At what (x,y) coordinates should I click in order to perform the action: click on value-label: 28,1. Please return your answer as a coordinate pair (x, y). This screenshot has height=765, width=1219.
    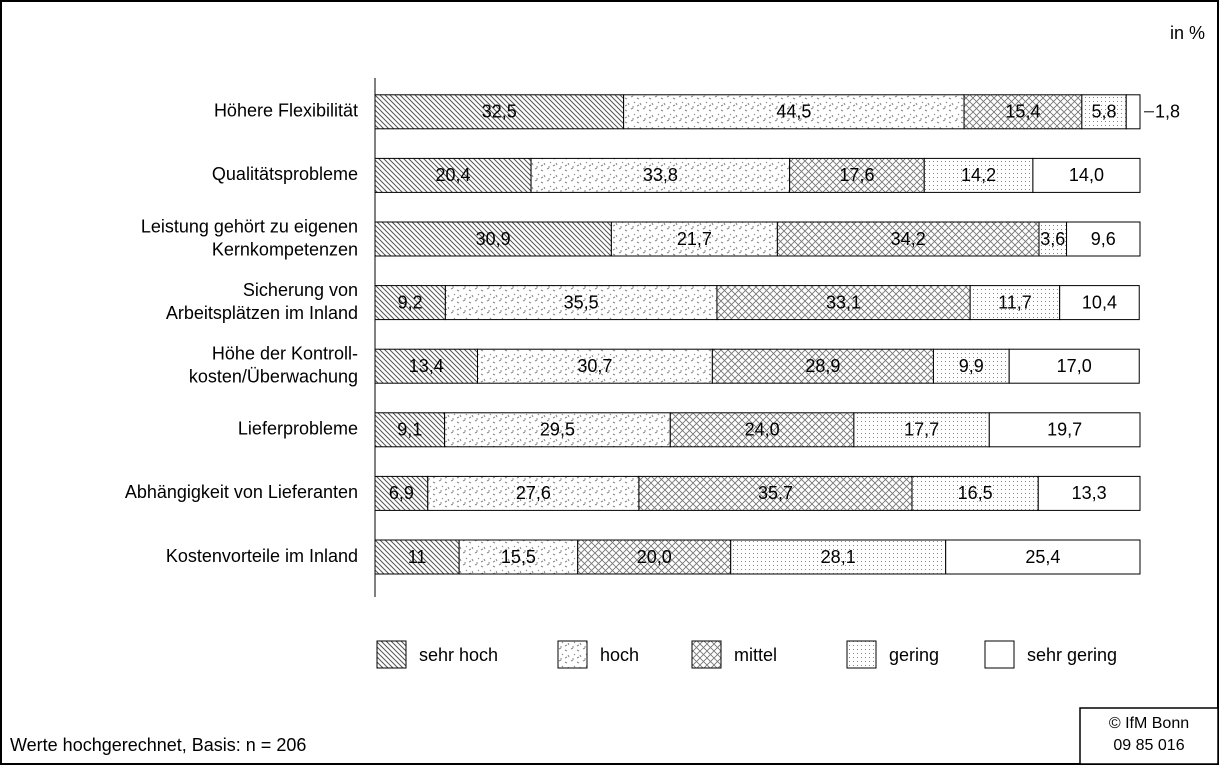
    Looking at the image, I should click on (838, 557).